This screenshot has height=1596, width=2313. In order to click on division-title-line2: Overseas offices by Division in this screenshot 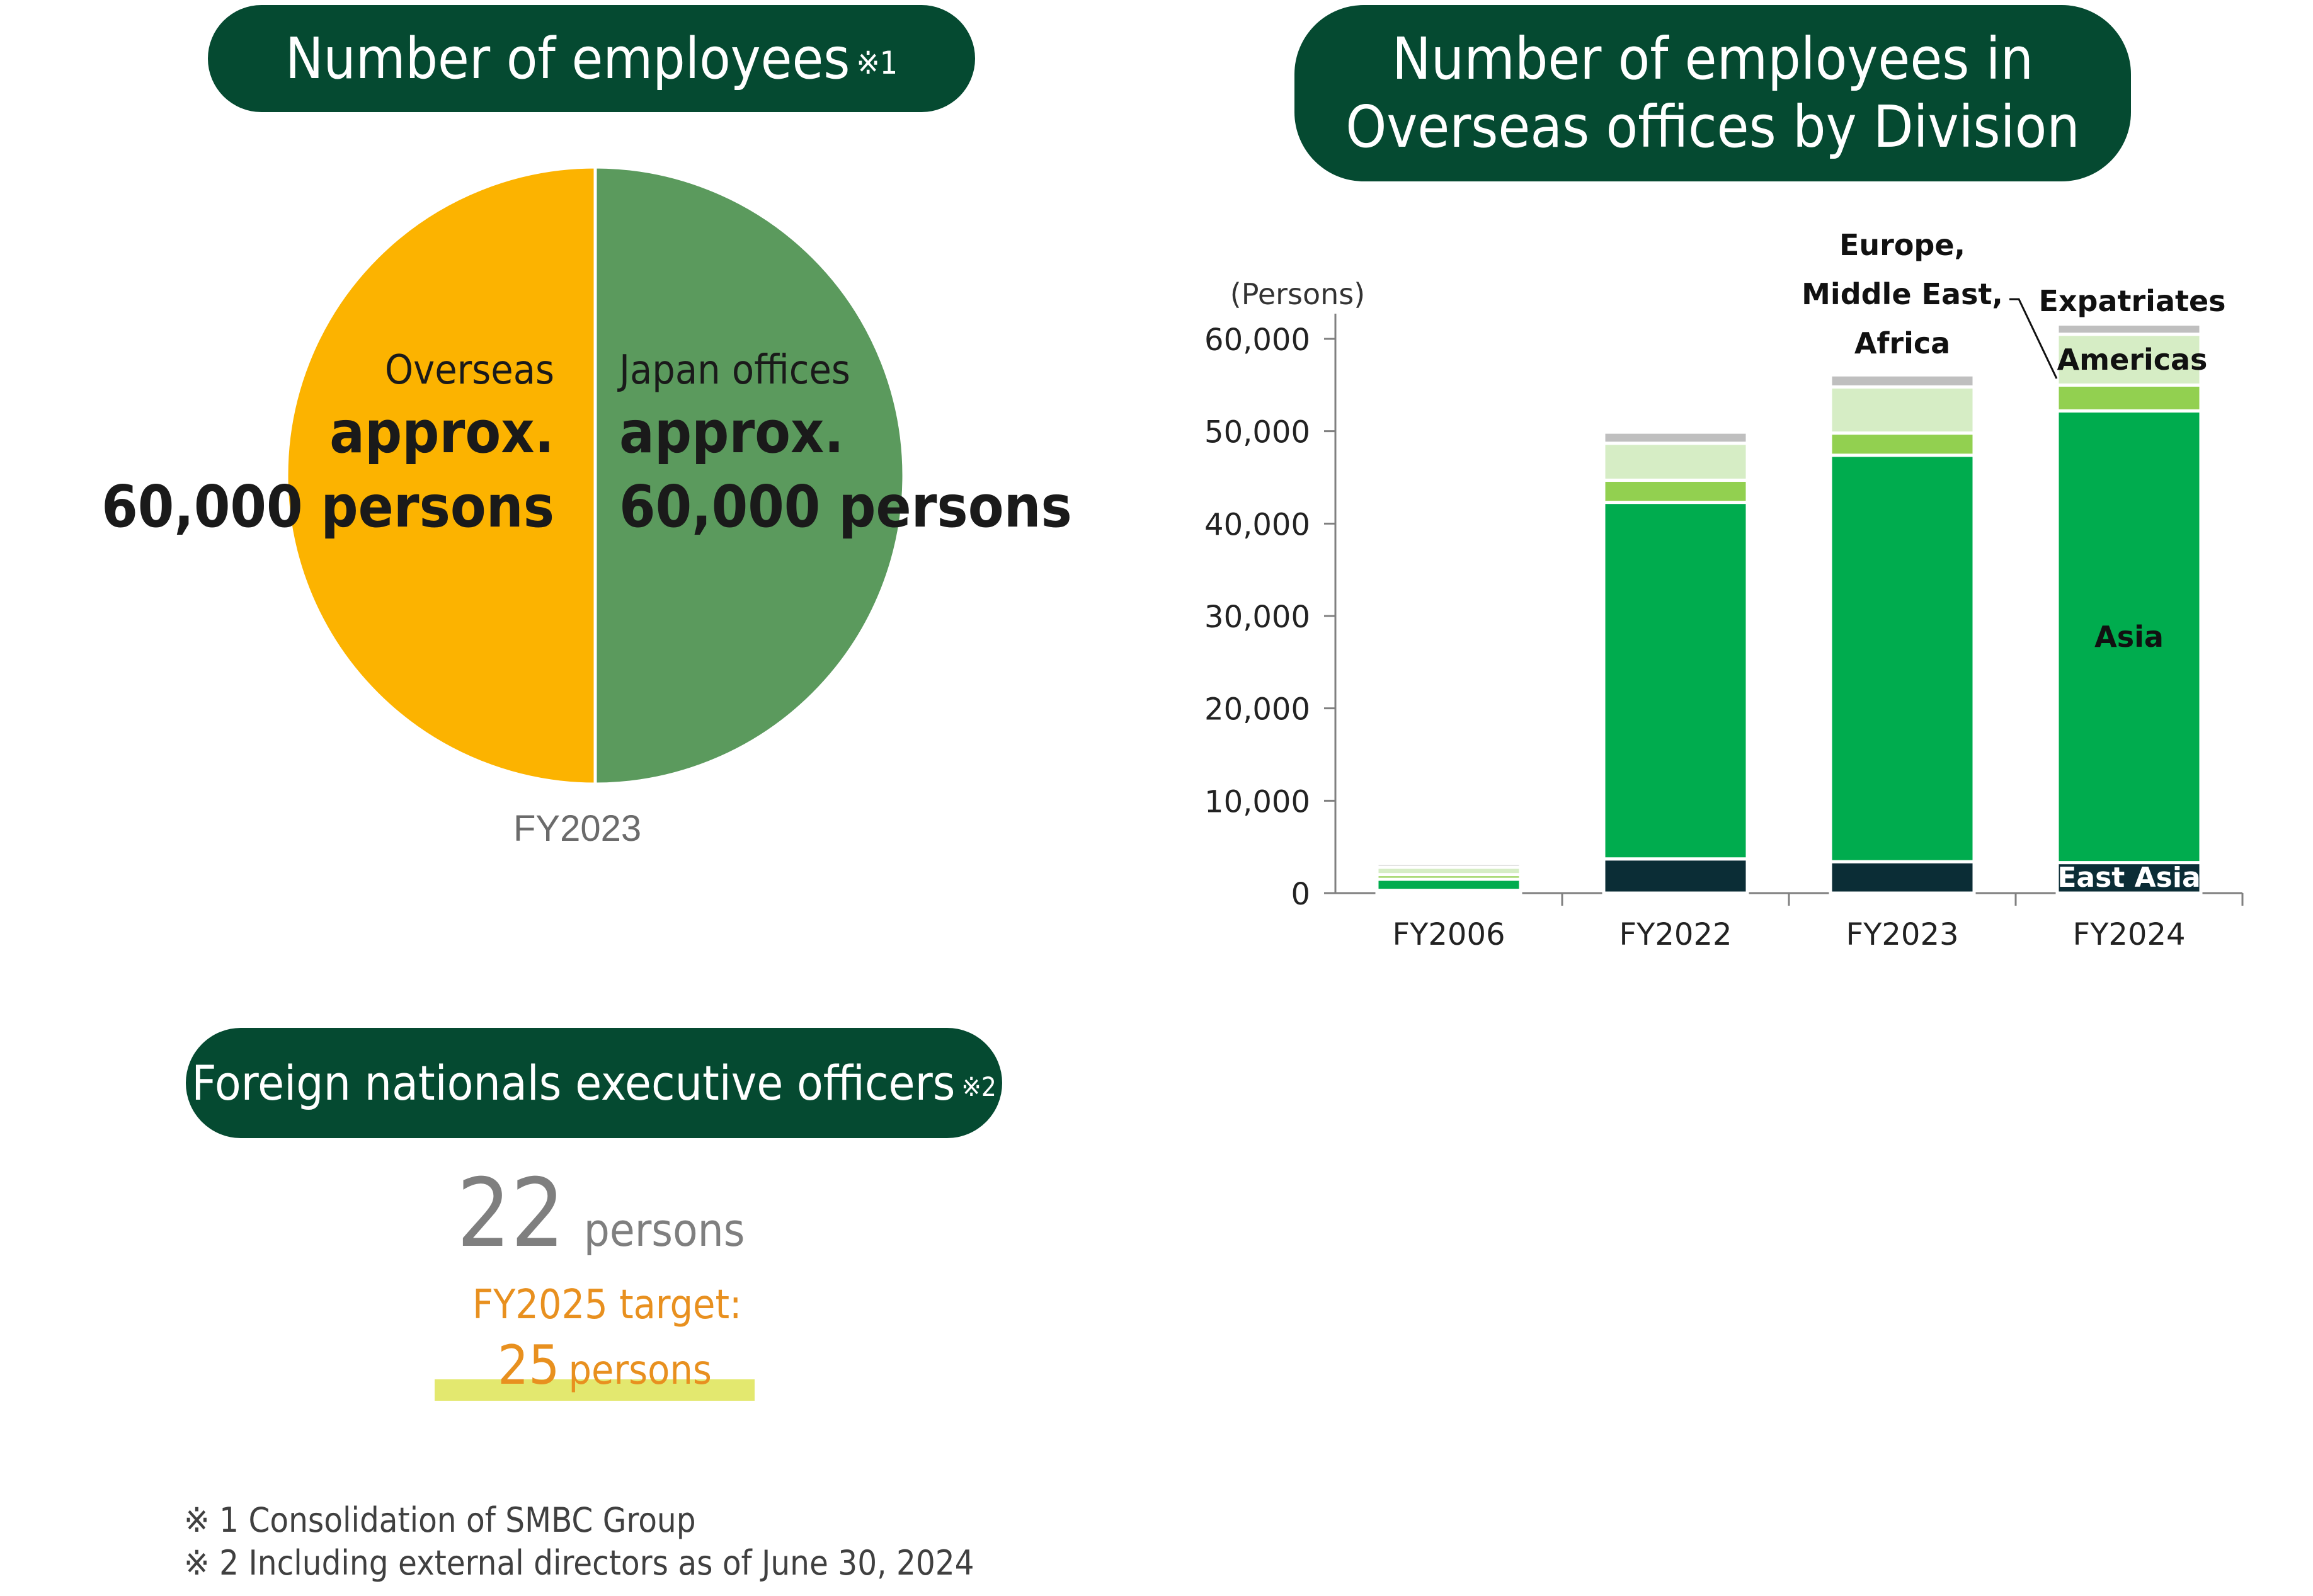, I will do `click(1712, 127)`.